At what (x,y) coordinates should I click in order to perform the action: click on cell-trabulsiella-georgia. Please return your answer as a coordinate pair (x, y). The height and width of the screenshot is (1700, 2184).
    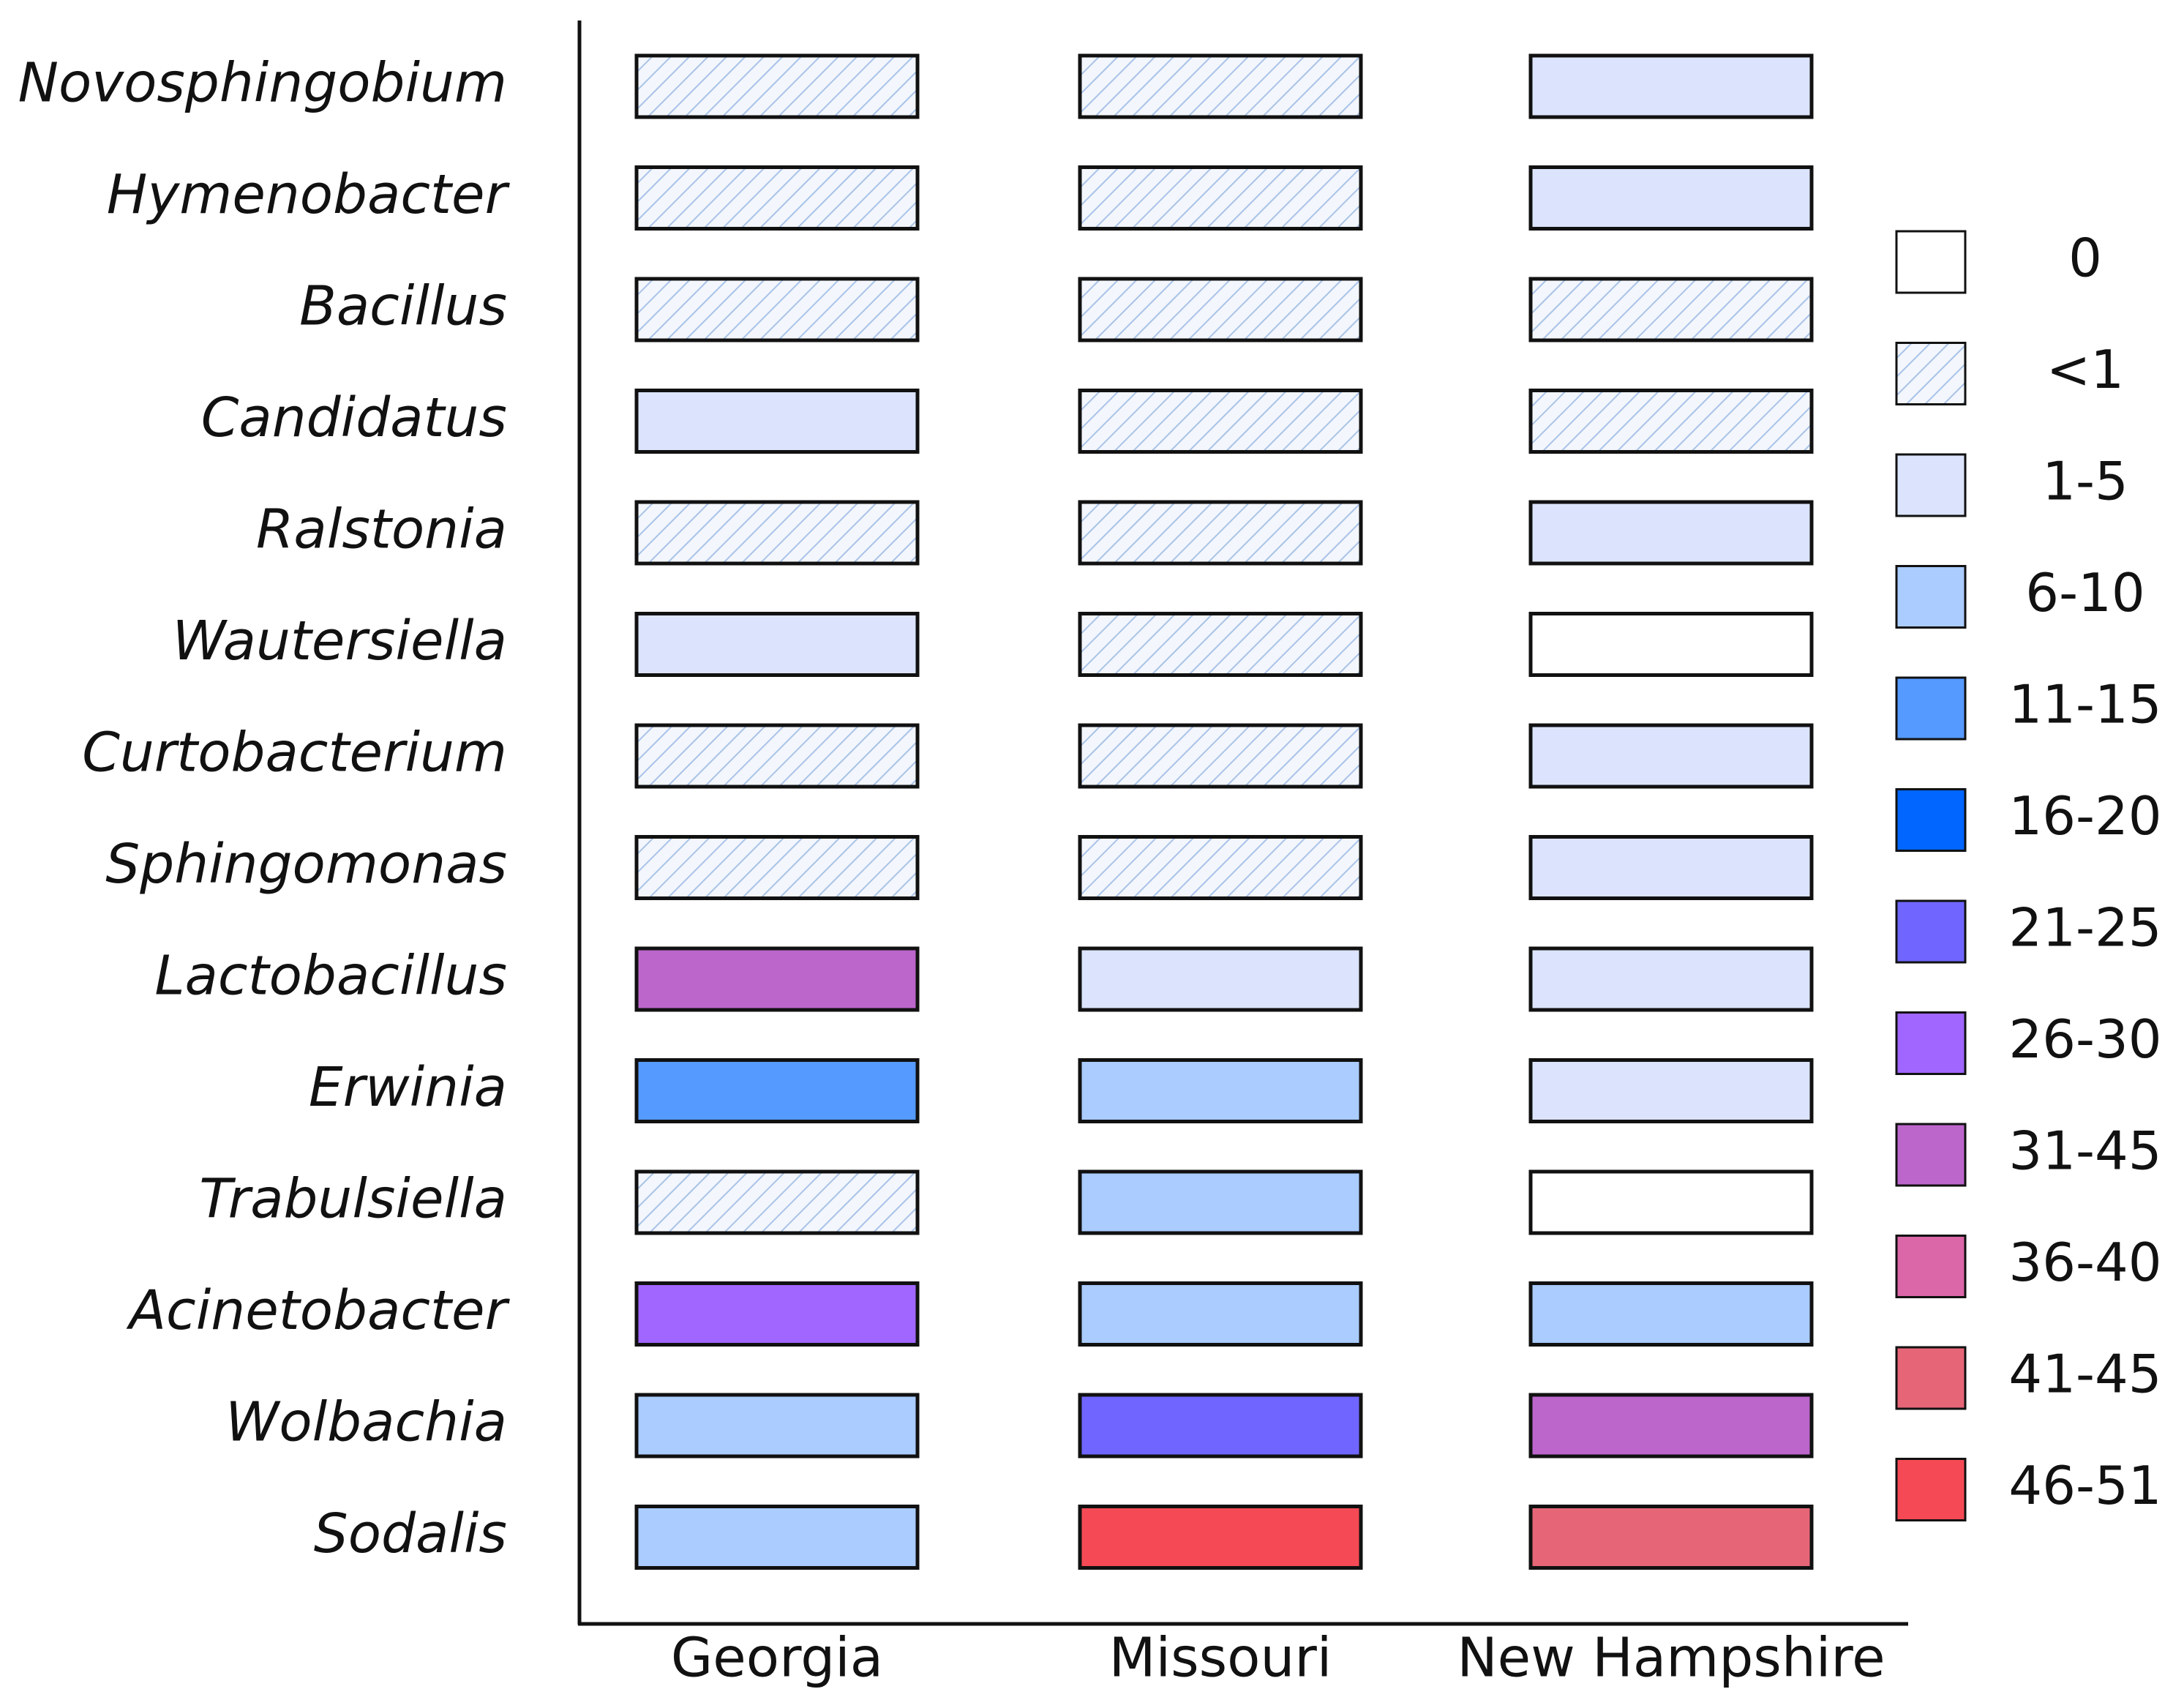
    Looking at the image, I should click on (777, 1202).